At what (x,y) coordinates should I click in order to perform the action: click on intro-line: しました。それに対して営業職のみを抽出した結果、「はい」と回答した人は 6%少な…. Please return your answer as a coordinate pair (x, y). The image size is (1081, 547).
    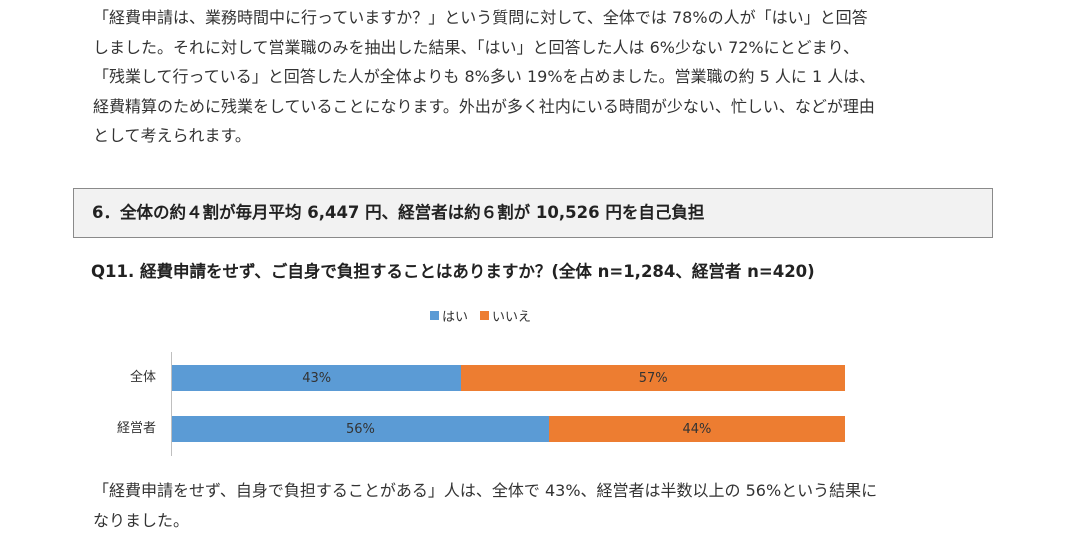
    Looking at the image, I should click on (476, 47).